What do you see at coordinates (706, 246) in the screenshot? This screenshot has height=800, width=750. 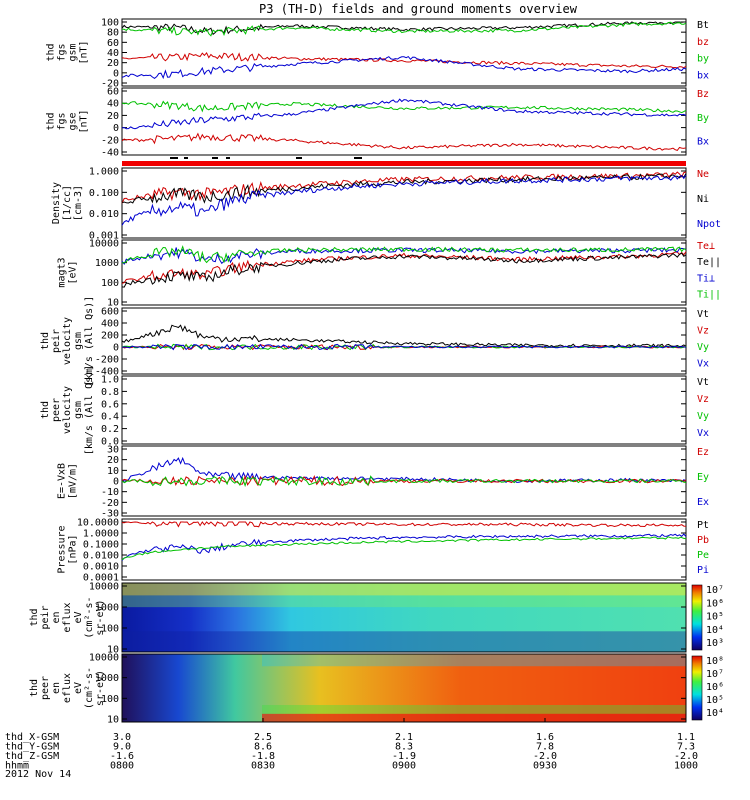 I see `legend-entry: Te⊥` at bounding box center [706, 246].